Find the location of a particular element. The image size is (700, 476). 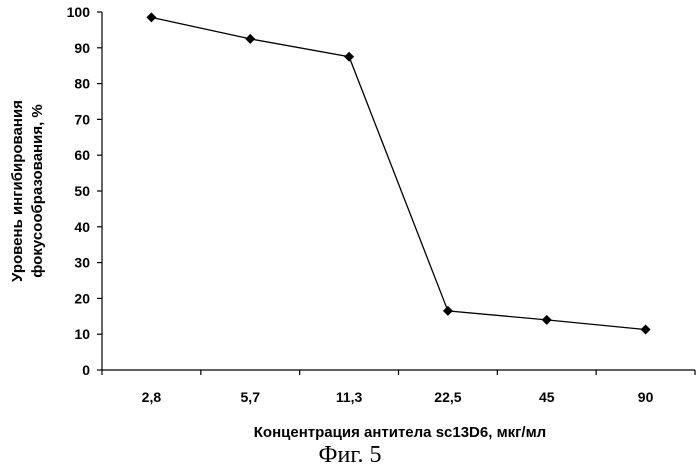

y-axis-title-line: фокусообразования, % is located at coordinates (37, 191).